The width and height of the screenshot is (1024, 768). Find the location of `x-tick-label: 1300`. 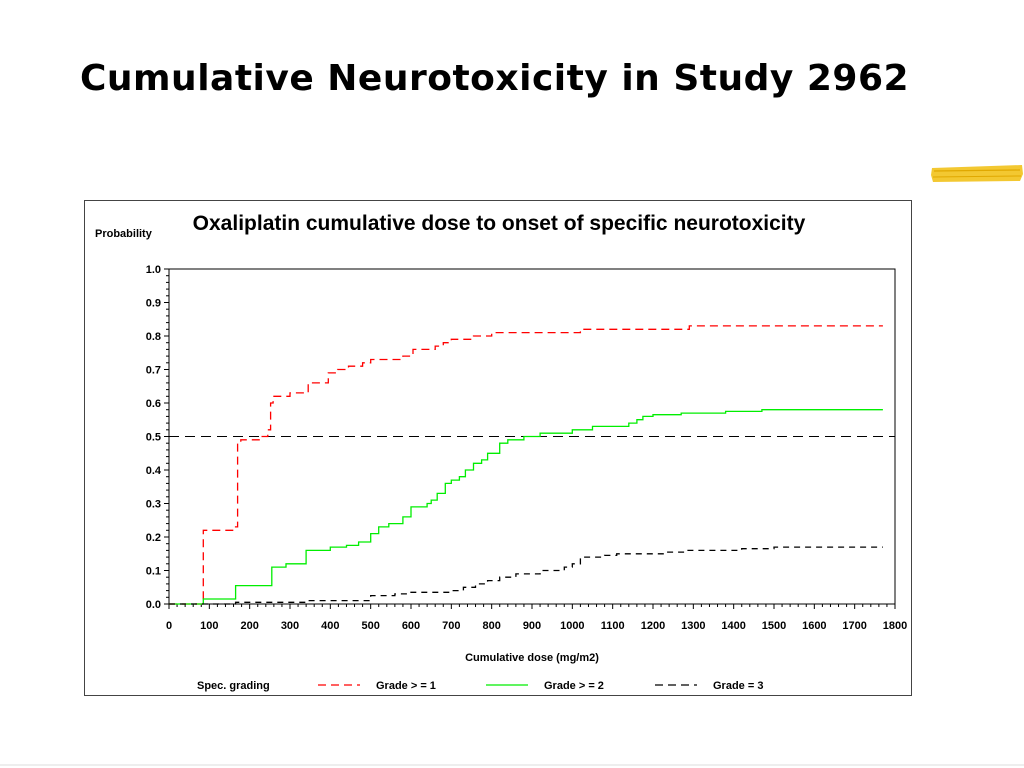

x-tick-label: 1300 is located at coordinates (693, 626).